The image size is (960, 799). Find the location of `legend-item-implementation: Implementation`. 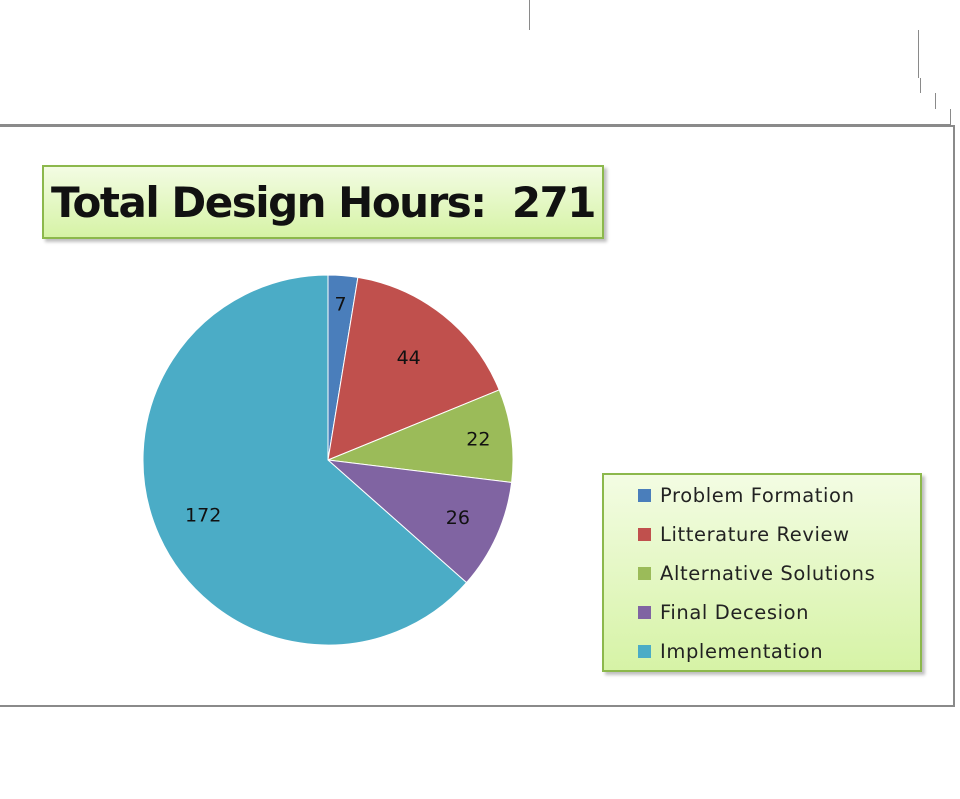

legend-item-implementation: Implementation is located at coordinates (730, 651).